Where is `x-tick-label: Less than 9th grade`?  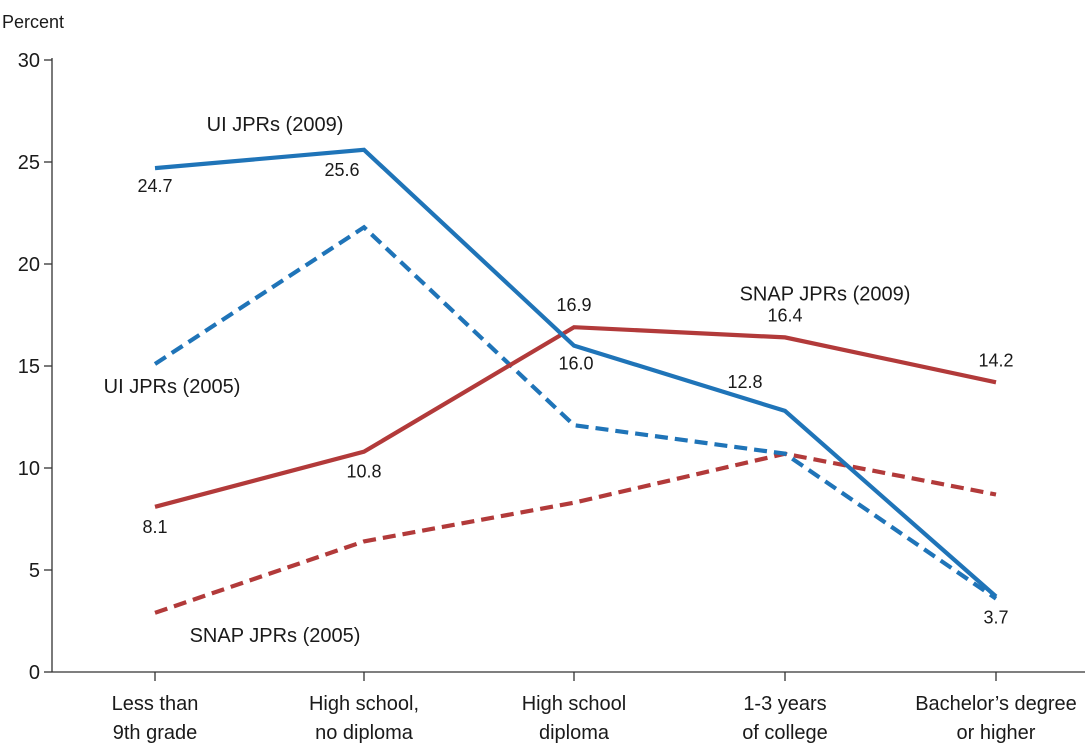
x-tick-label: Less than 9th grade is located at coordinates (155, 718).